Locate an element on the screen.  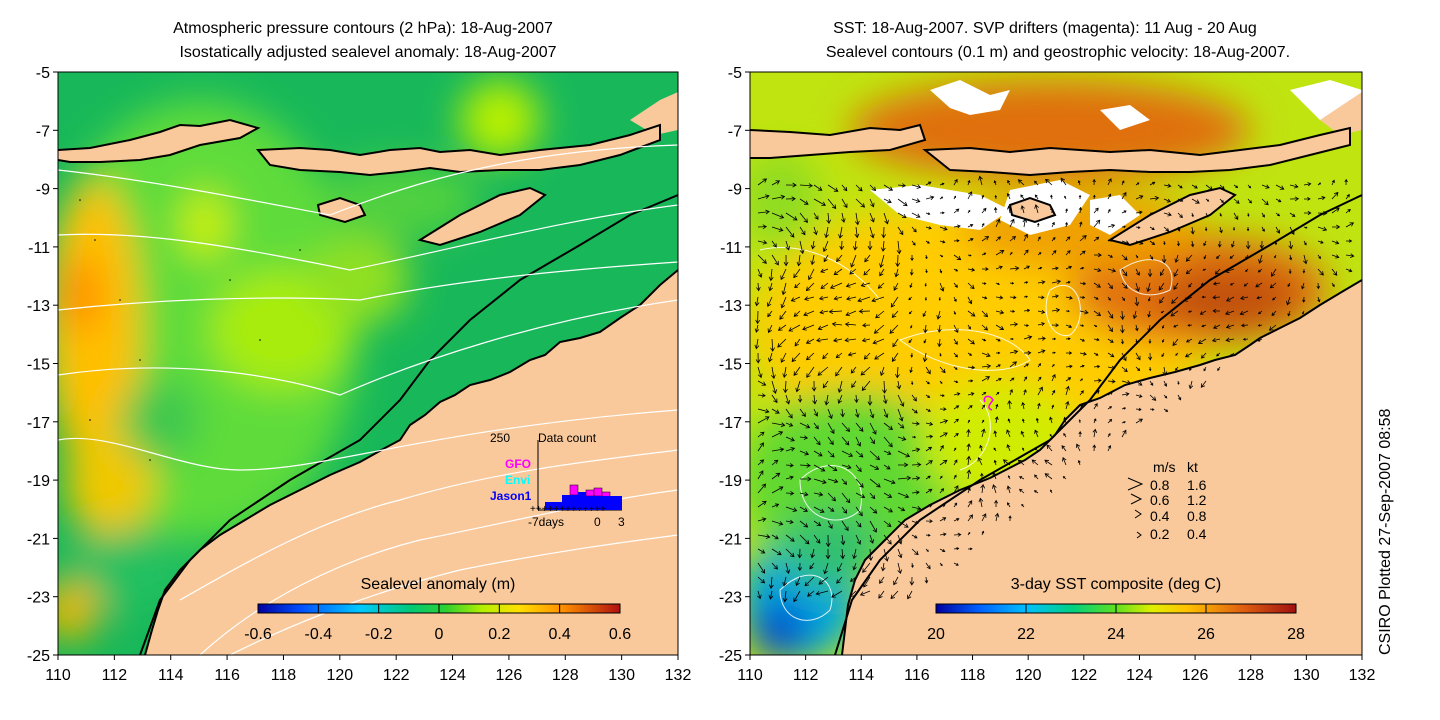
right-colorbar-ticks: 20 22 24 26 28 is located at coordinates (1116, 623).